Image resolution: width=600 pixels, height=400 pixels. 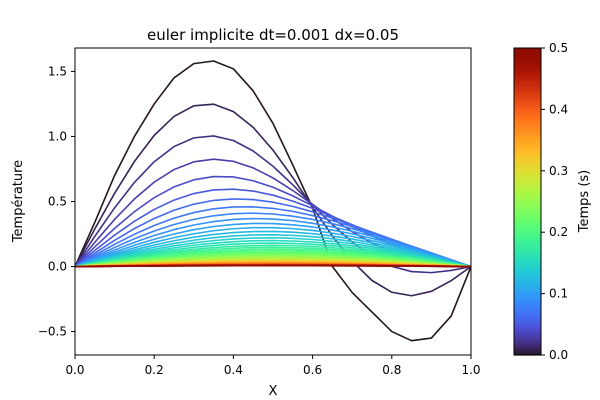 What do you see at coordinates (57, 267) in the screenshot?
I see `y-tick-label: 0.0` at bounding box center [57, 267].